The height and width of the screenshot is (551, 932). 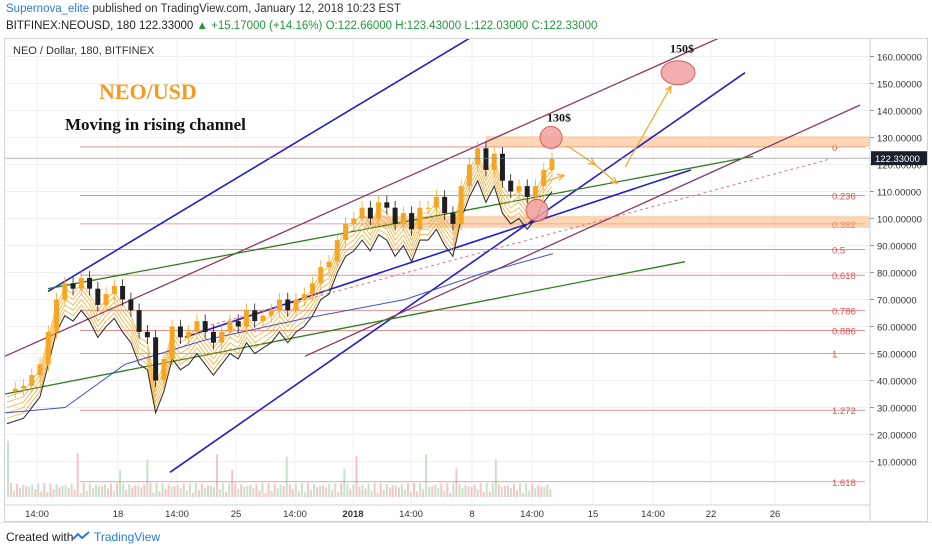 What do you see at coordinates (899, 220) in the screenshot?
I see `price-tick-label: 100.00000` at bounding box center [899, 220].